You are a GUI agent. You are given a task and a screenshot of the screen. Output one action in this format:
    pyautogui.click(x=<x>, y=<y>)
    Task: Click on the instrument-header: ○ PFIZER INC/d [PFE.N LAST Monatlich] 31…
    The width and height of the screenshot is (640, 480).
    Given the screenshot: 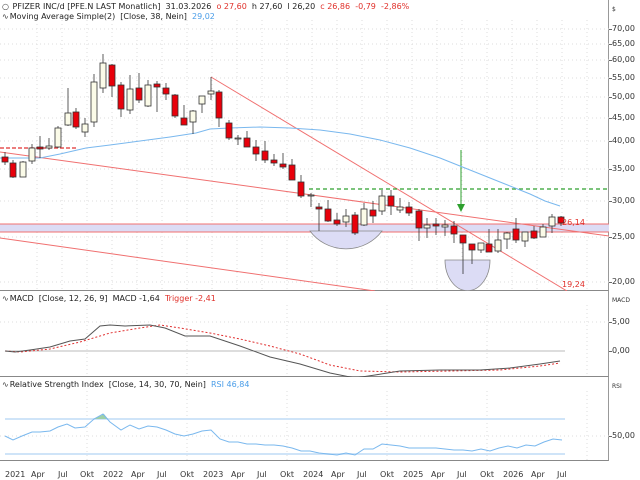 What is the action you would take?
    pyautogui.click(x=205, y=7)
    